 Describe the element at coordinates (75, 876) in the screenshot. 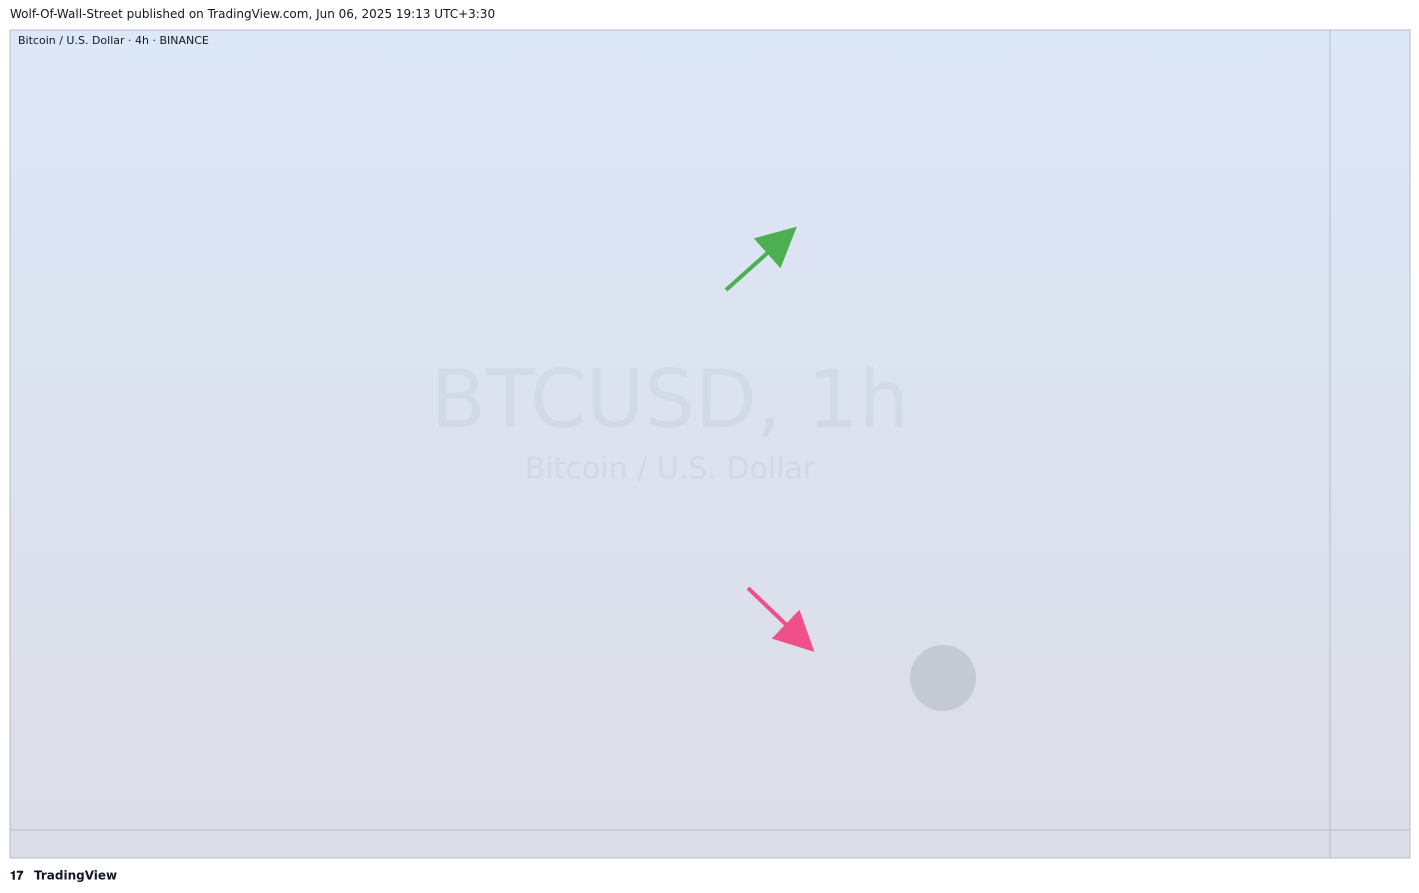

I see `footer-logo: TradingView` at that location.